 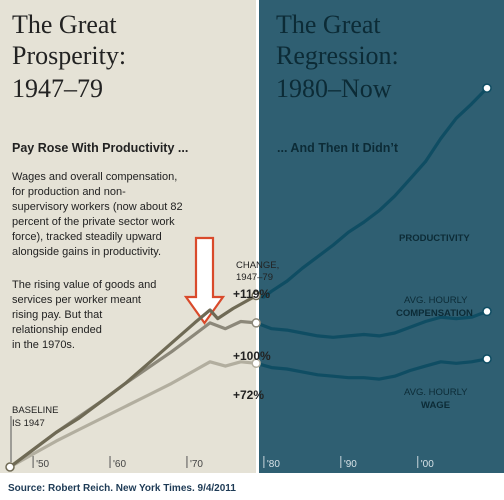 I want to click on paragraph1-line: Wages and overall compensation,, so click(x=94, y=177).